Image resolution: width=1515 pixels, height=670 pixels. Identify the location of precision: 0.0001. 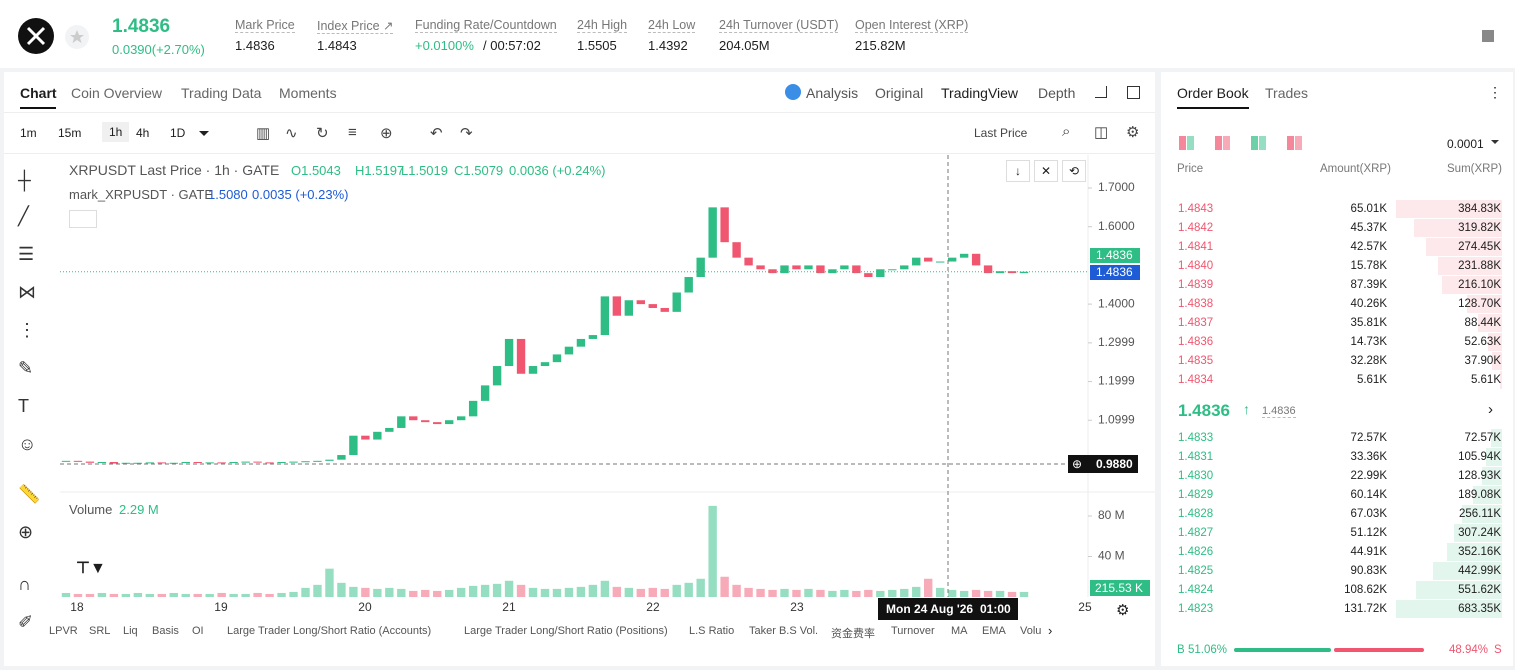
(1465, 144).